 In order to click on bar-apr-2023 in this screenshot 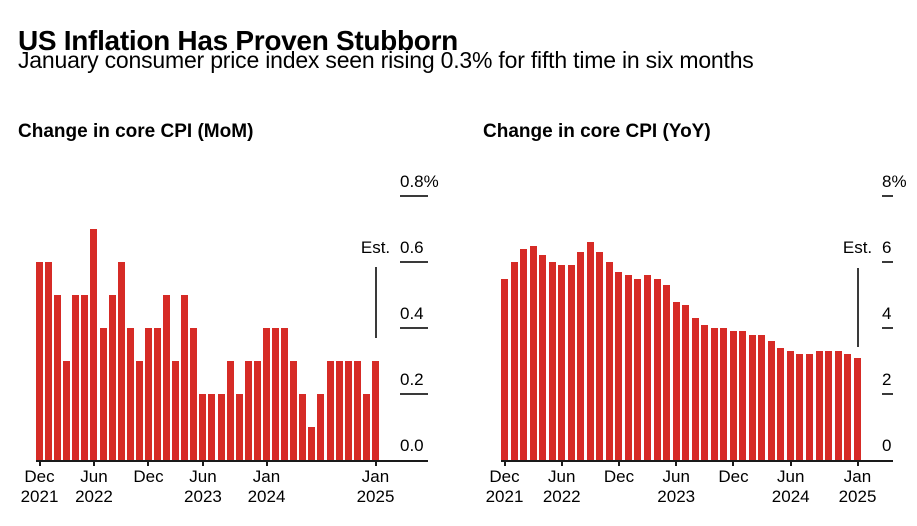, I will do `click(185, 377)`.